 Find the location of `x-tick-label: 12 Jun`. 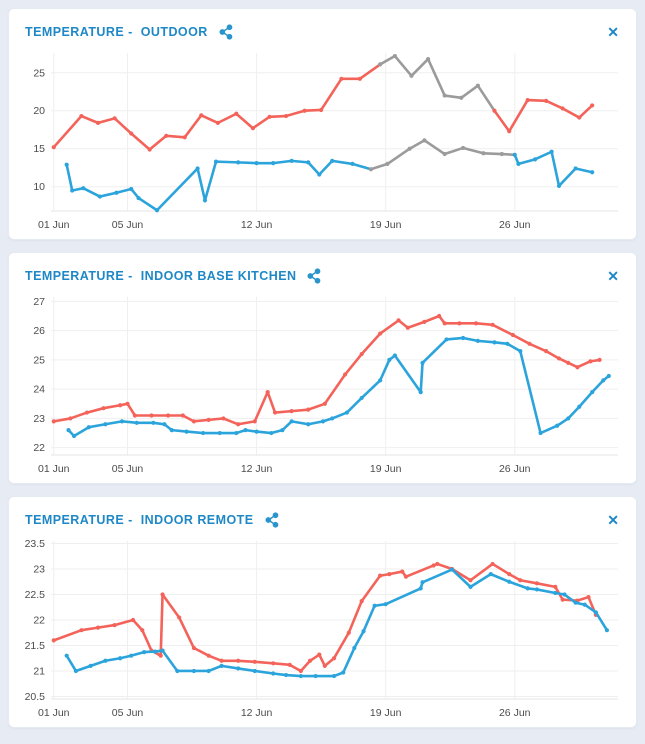

x-tick-label: 12 Jun is located at coordinates (257, 713).